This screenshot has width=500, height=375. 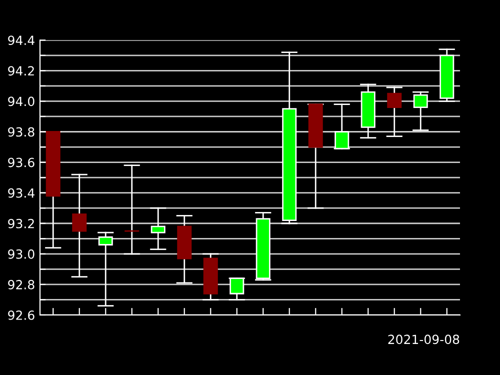 What do you see at coordinates (21, 132) in the screenshot?
I see `y-tick-label: 93.8` at bounding box center [21, 132].